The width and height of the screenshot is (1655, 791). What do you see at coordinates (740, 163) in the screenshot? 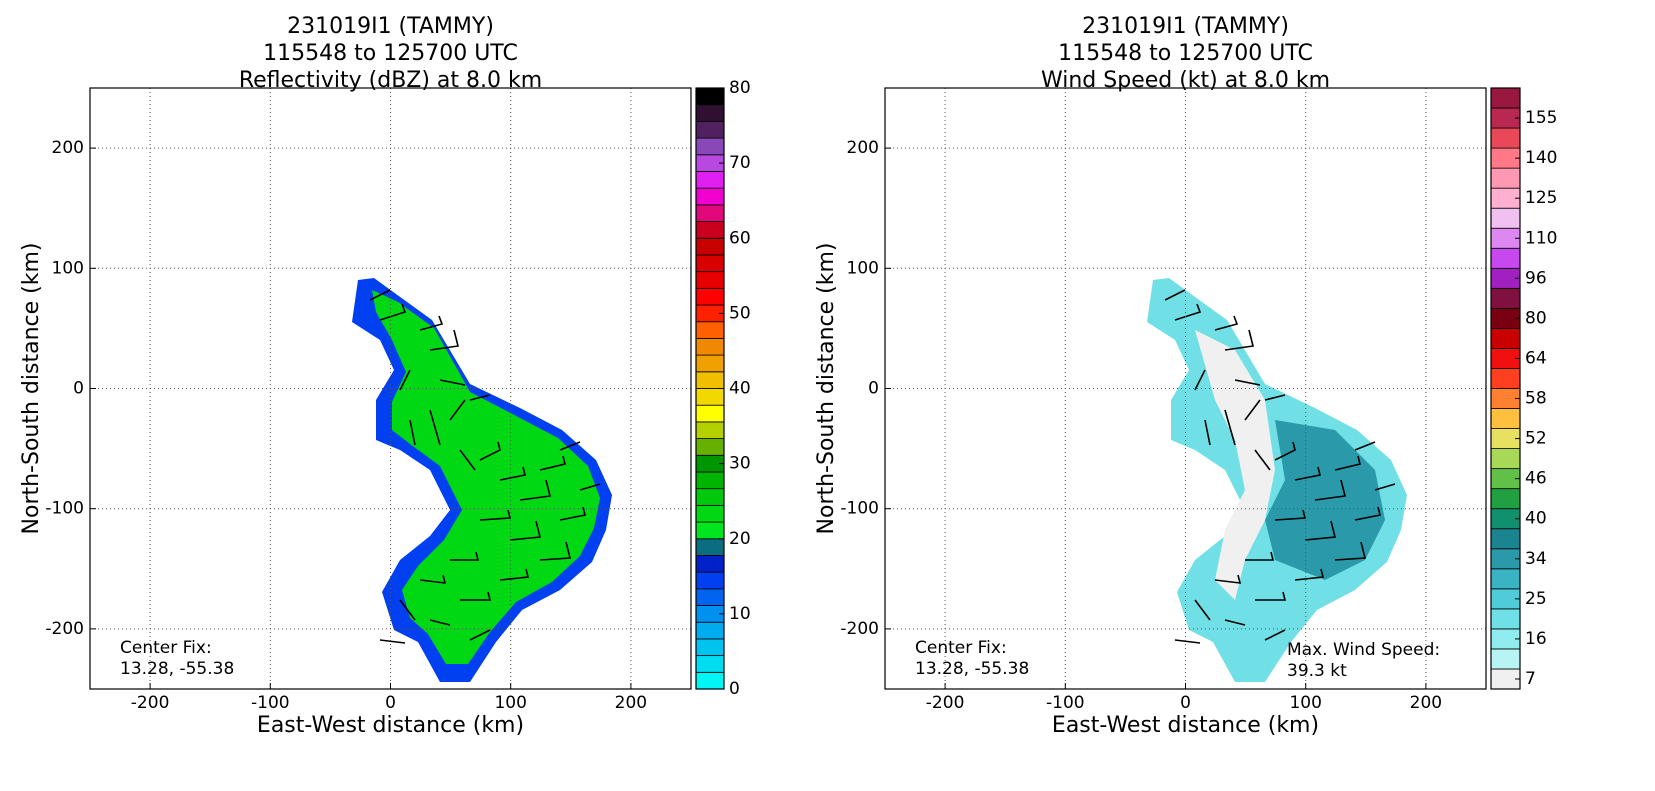
I see `colorbar-tick-label: 70` at bounding box center [740, 163].